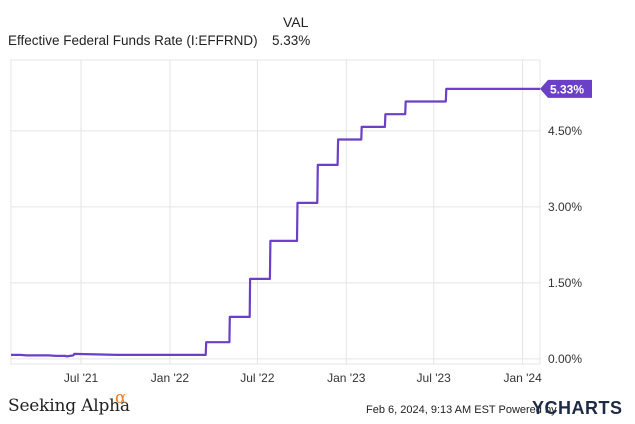 This screenshot has width=635, height=424. What do you see at coordinates (577, 408) in the screenshot?
I see `ycharts-logo: YCHARTS` at bounding box center [577, 408].